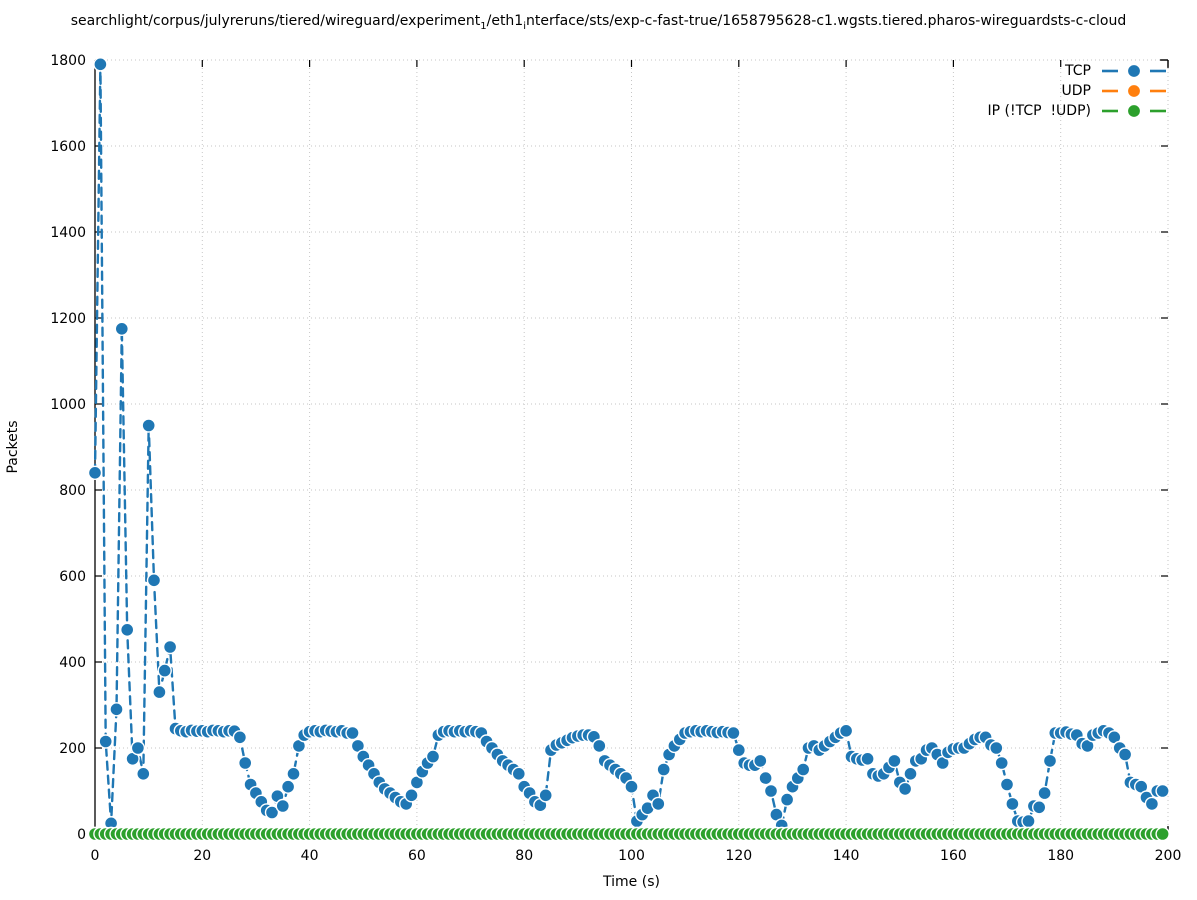 Image resolution: width=1197 pixels, height=900 pixels. I want to click on legend-item-ip: IP (!TCP !UDP), so click(1078, 111).